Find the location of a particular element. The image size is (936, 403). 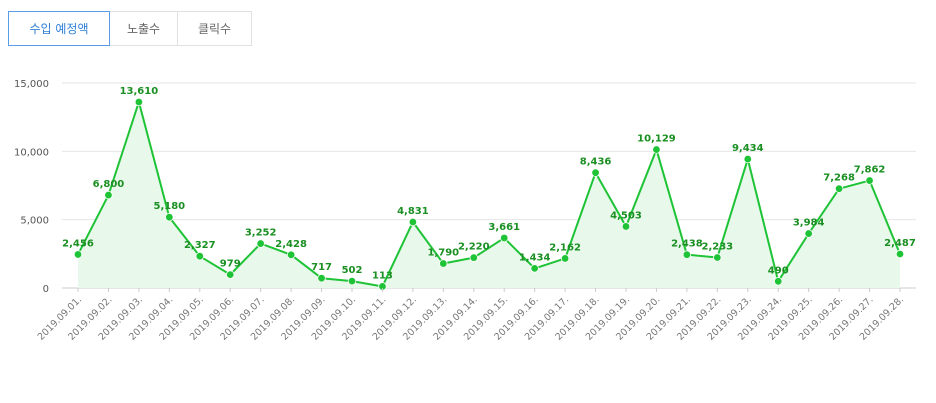

data-label: 1,434 is located at coordinates (535, 257).